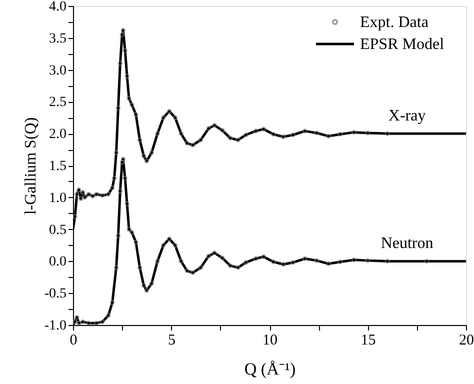 The image size is (474, 384). Describe the element at coordinates (407, 116) in the screenshot. I see `annotation: X-ray` at that location.